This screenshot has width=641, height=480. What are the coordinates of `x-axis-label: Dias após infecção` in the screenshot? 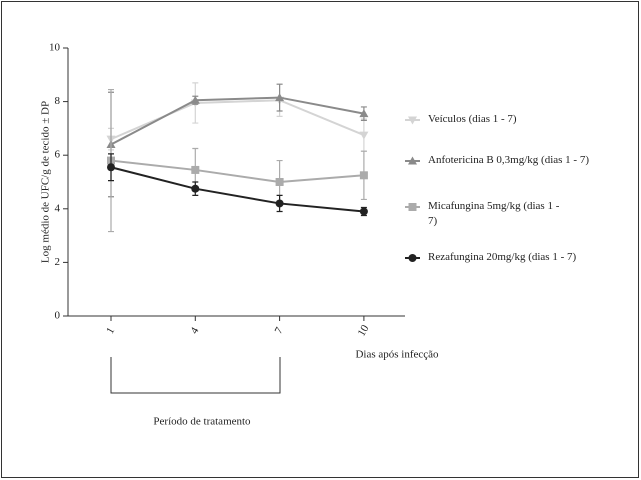 It's located at (397, 355).